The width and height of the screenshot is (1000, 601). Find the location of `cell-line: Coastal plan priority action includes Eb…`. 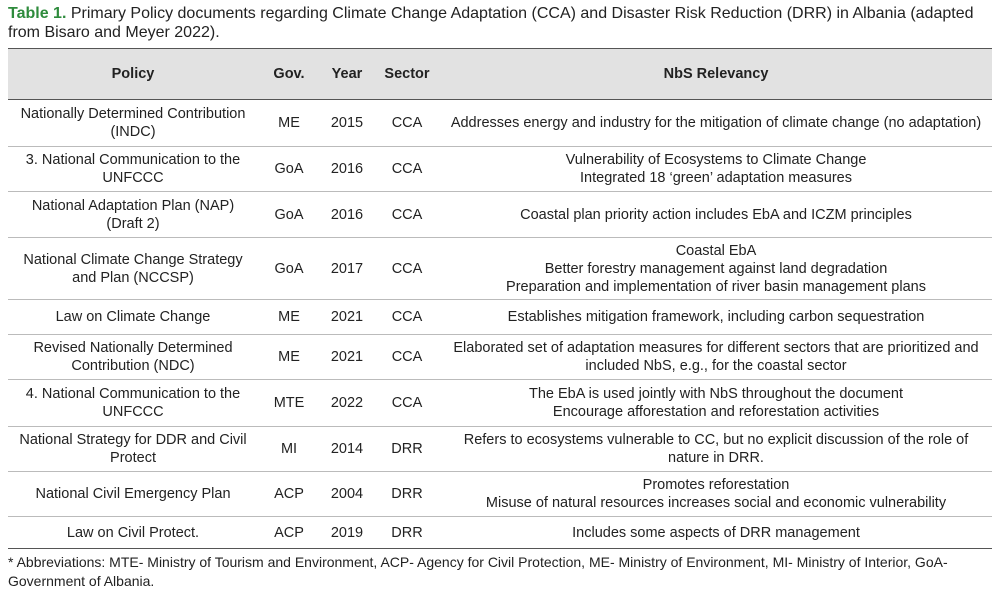

cell-line: Coastal plan priority action includes Eb… is located at coordinates (716, 214).